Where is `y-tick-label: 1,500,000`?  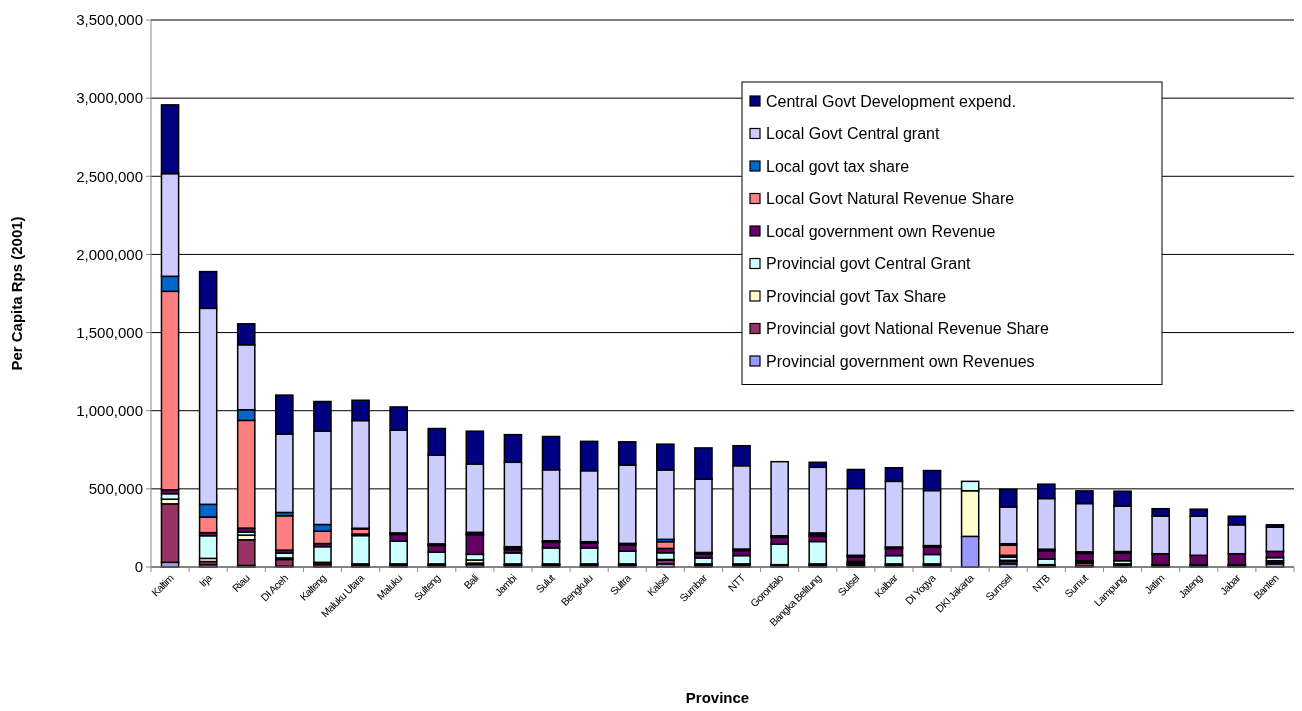
y-tick-label: 1,500,000 is located at coordinates (109, 332).